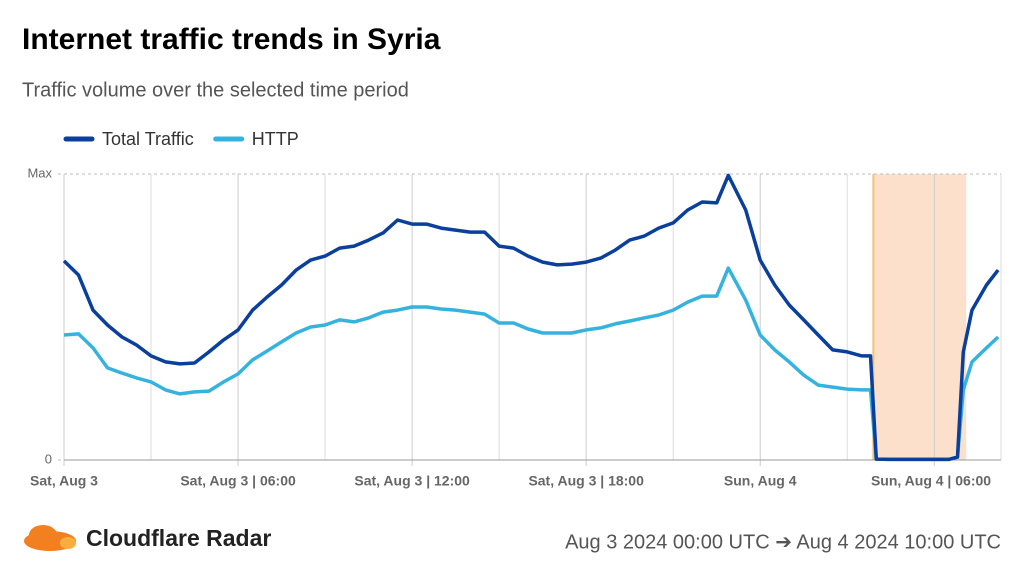 The image size is (1024, 576). Describe the element at coordinates (148, 139) in the screenshot. I see `legend-label: Total Traffic` at that location.